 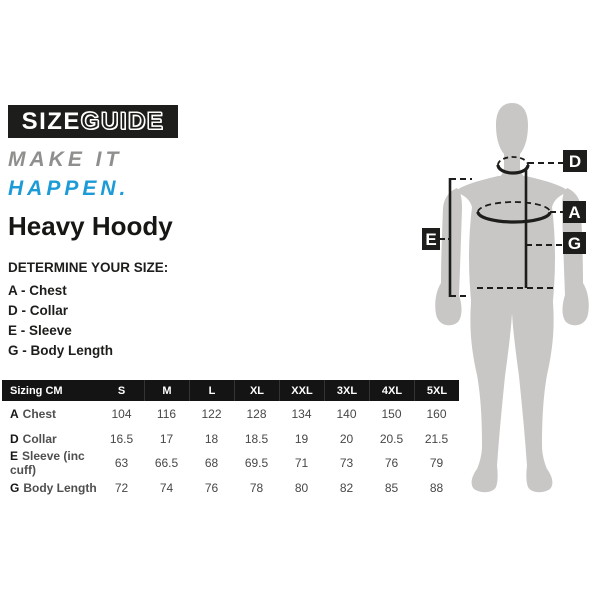 I want to click on table-row-chest: A Chest 104 116 122 128 134 140 150 160, so click(x=230, y=414).